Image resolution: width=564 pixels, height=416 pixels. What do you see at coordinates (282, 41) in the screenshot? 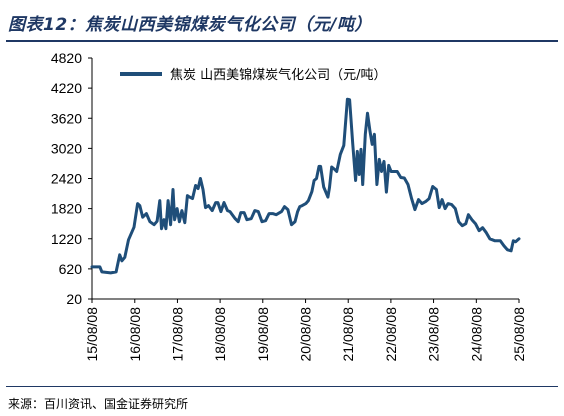
I see `title-rule` at bounding box center [282, 41].